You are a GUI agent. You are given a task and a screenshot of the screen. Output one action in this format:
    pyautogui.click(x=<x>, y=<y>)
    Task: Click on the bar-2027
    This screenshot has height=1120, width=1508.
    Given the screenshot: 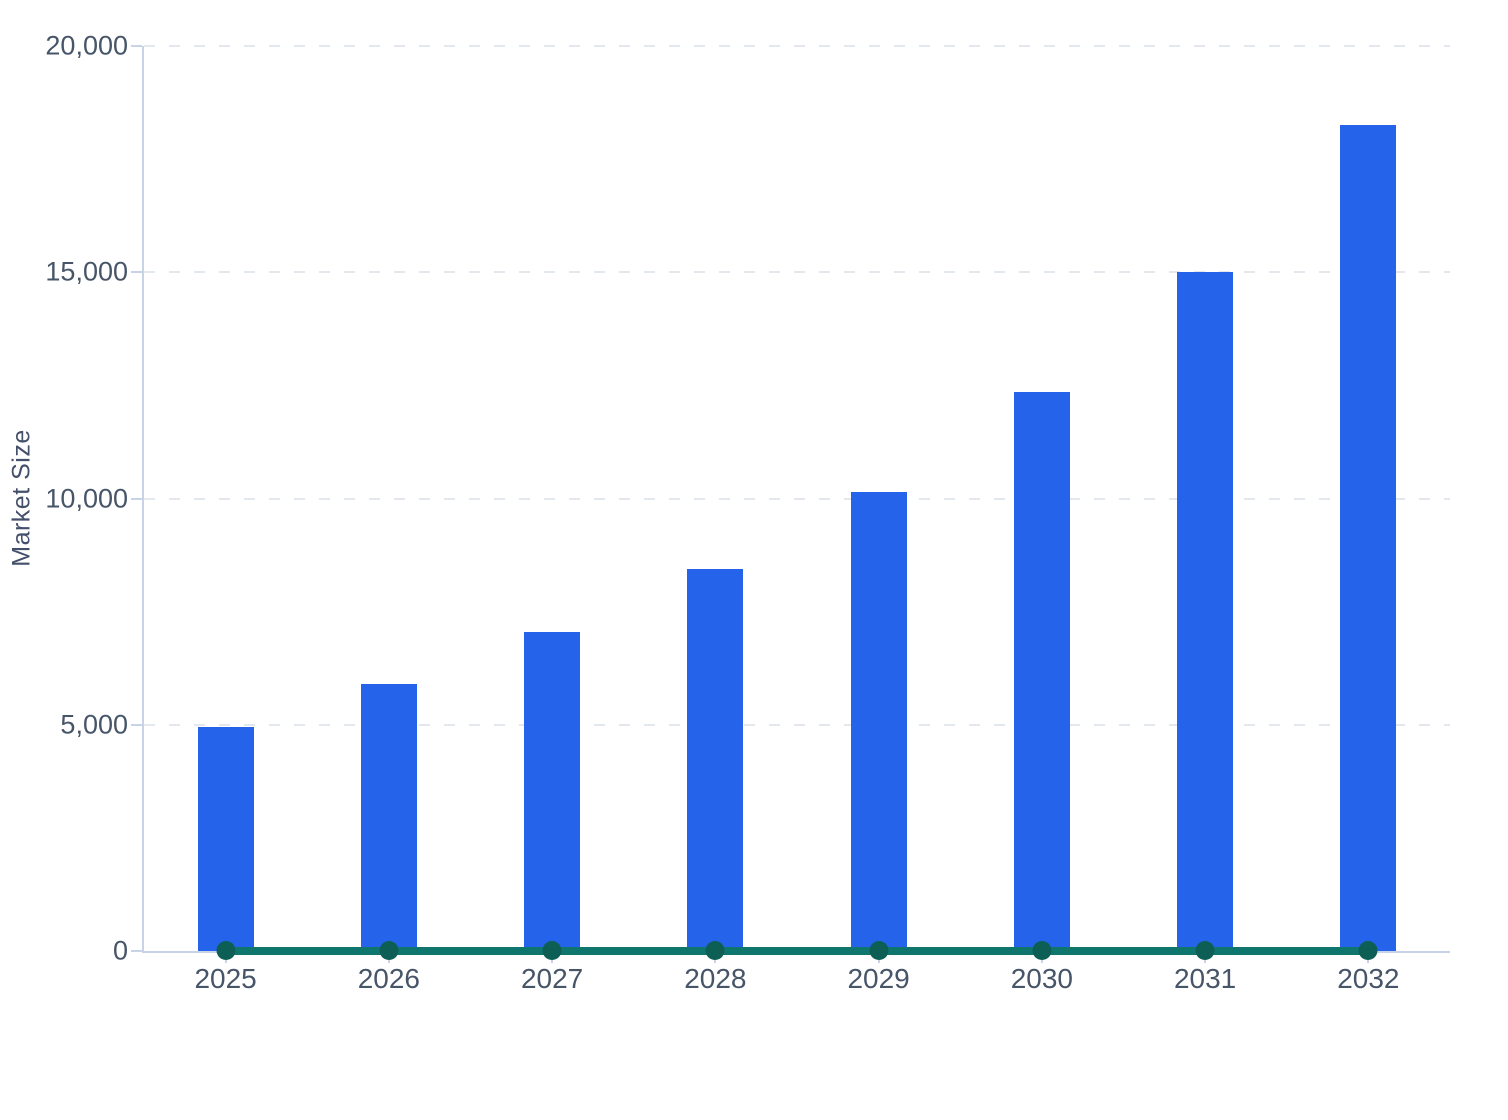 What is the action you would take?
    pyautogui.click(x=552, y=791)
    